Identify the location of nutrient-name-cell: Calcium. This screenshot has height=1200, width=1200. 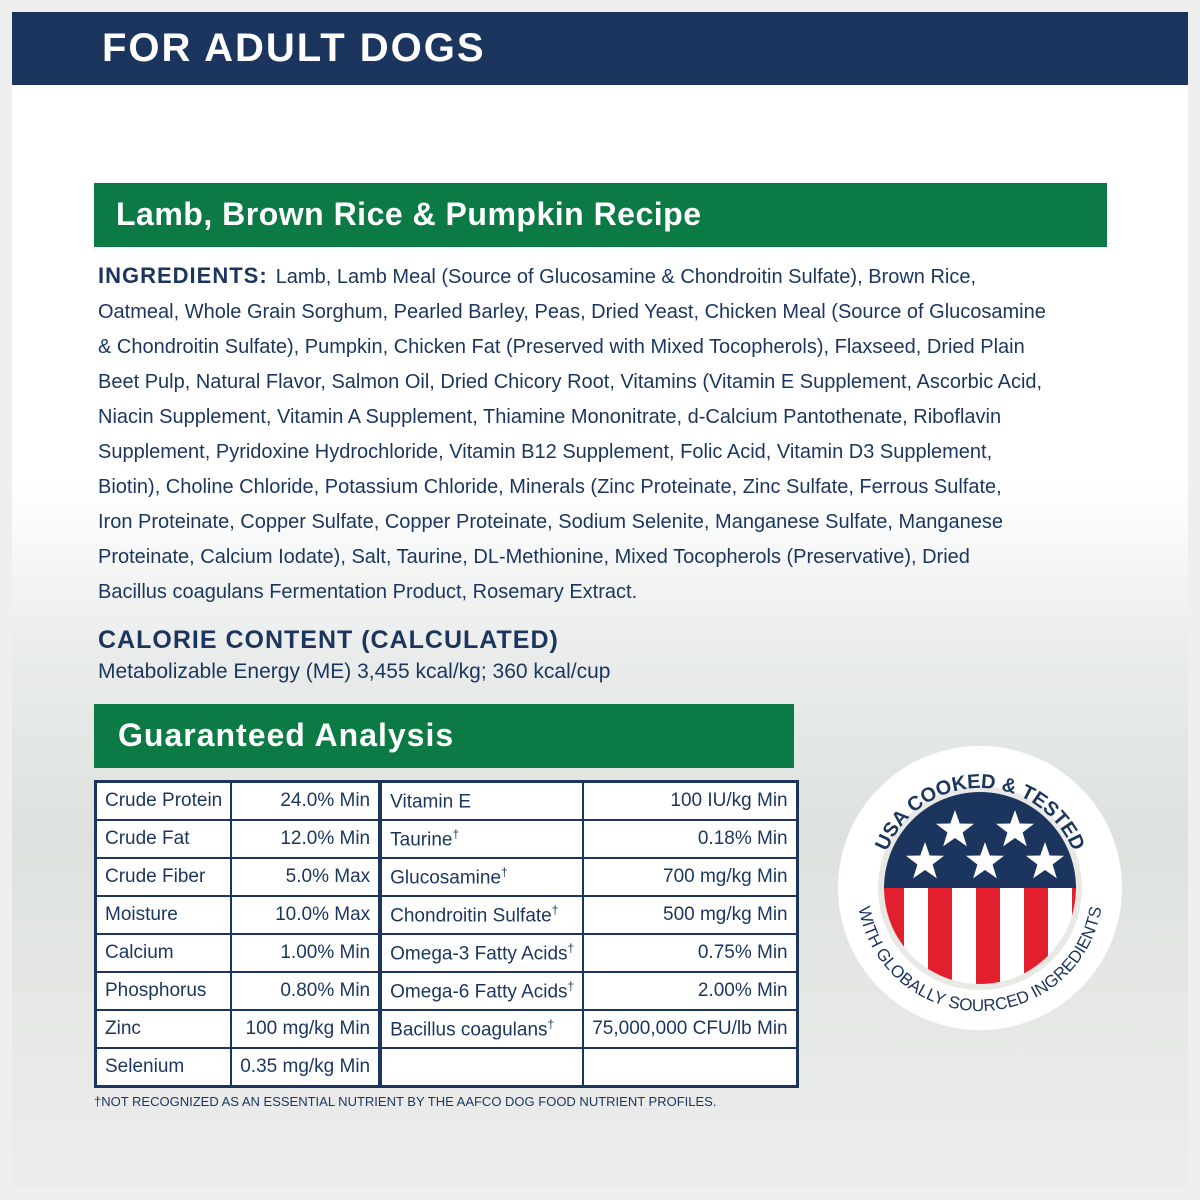
(163, 953).